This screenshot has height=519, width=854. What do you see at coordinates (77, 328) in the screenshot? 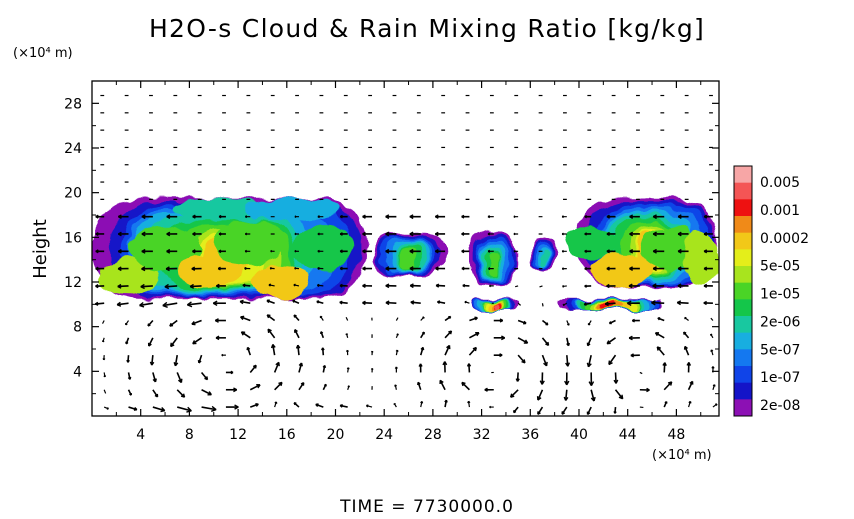
I see `y-tick-label: 8` at bounding box center [77, 328].